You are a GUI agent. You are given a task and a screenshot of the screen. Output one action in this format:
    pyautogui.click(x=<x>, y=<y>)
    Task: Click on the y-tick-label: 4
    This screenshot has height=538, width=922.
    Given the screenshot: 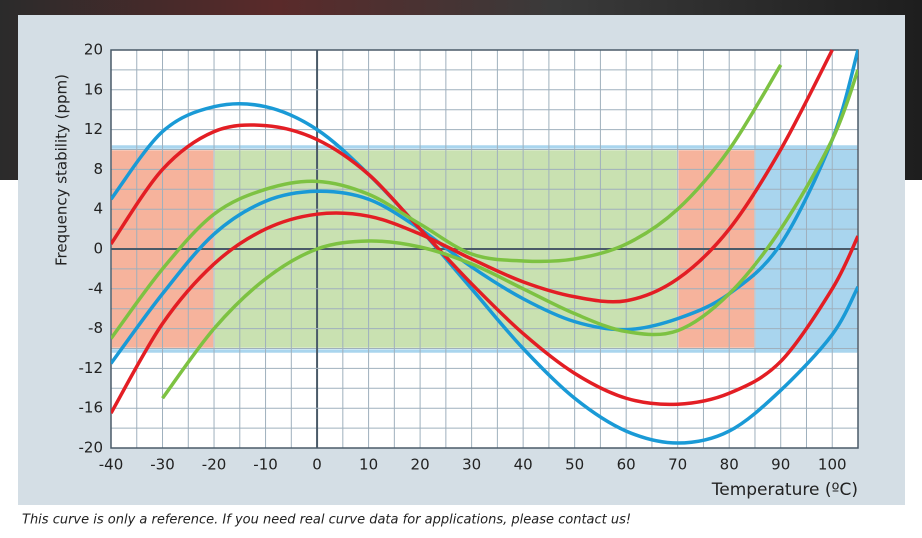 What is the action you would take?
    pyautogui.click(x=98, y=209)
    